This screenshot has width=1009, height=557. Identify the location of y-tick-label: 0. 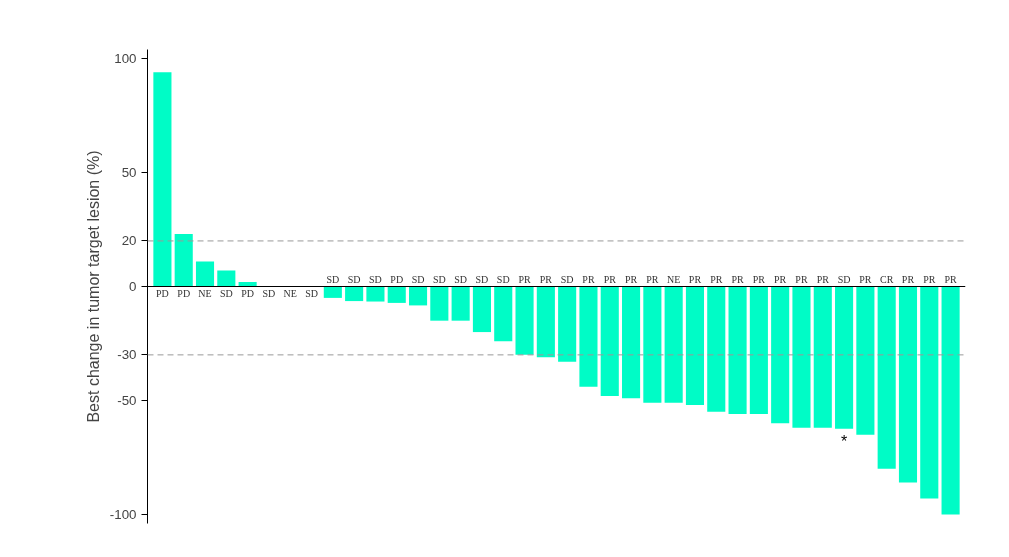
(133, 286).